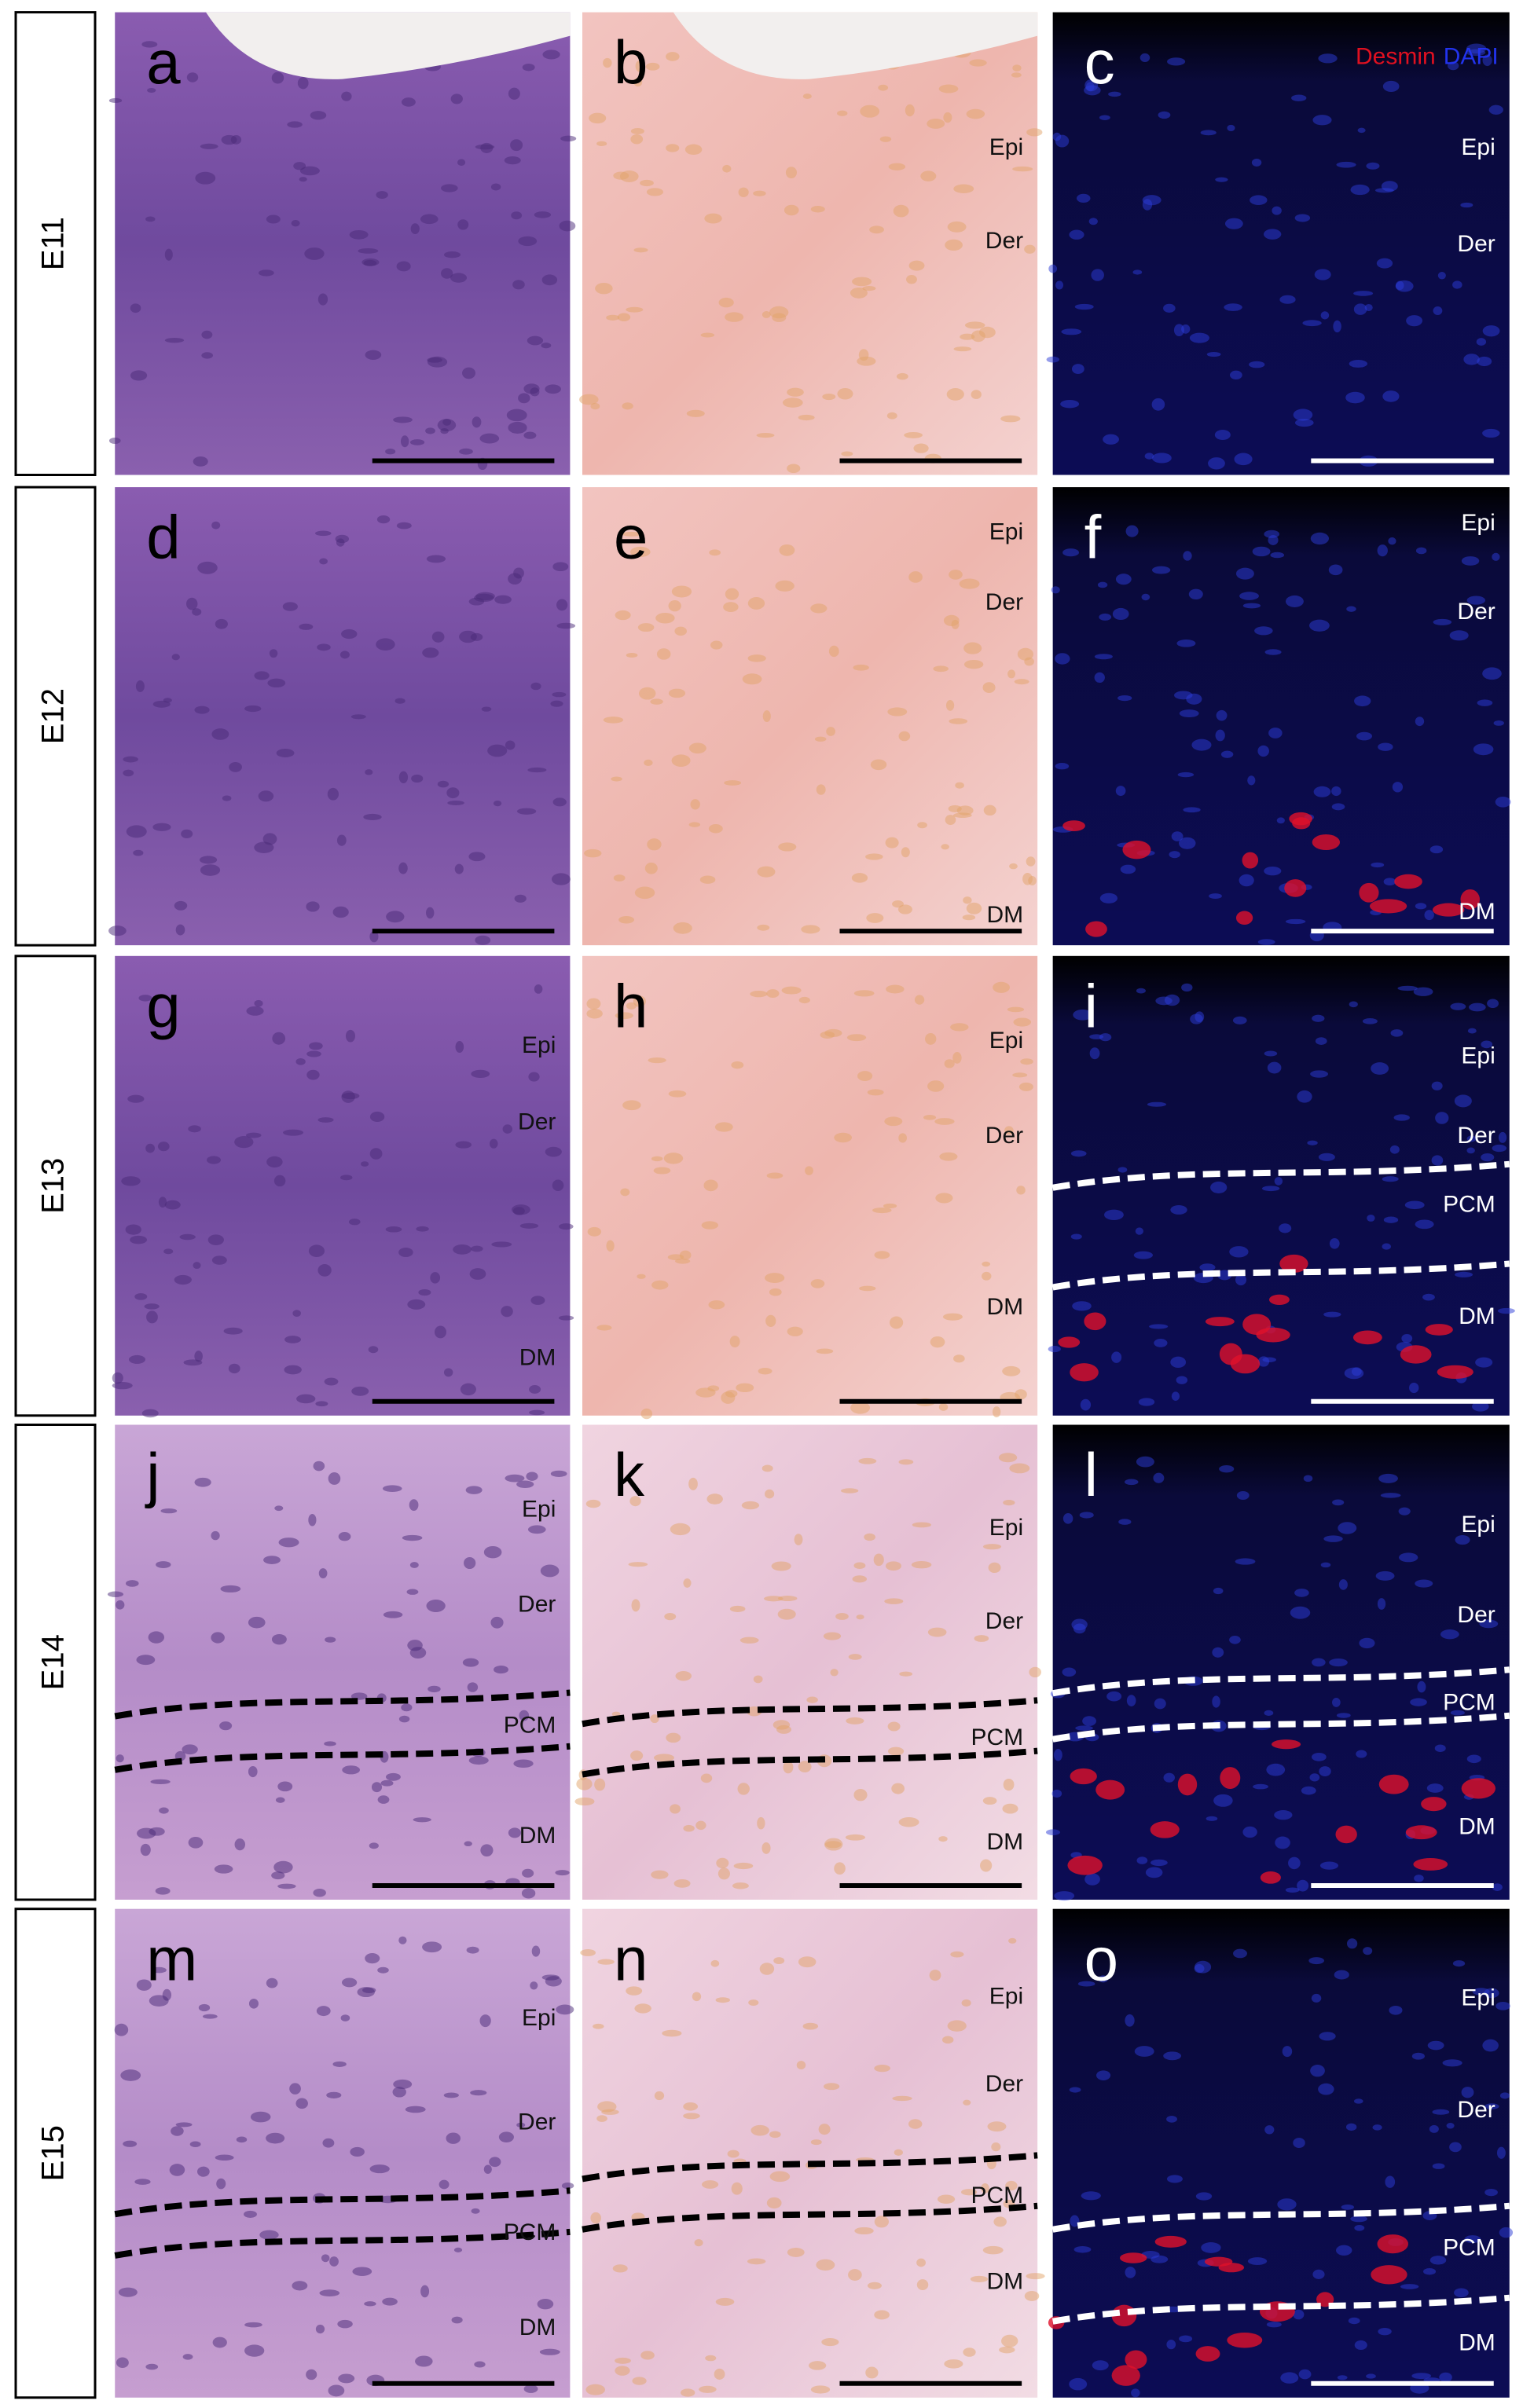 The image size is (1523, 2408). I want to click on tissue-label: Der, so click(1004, 602).